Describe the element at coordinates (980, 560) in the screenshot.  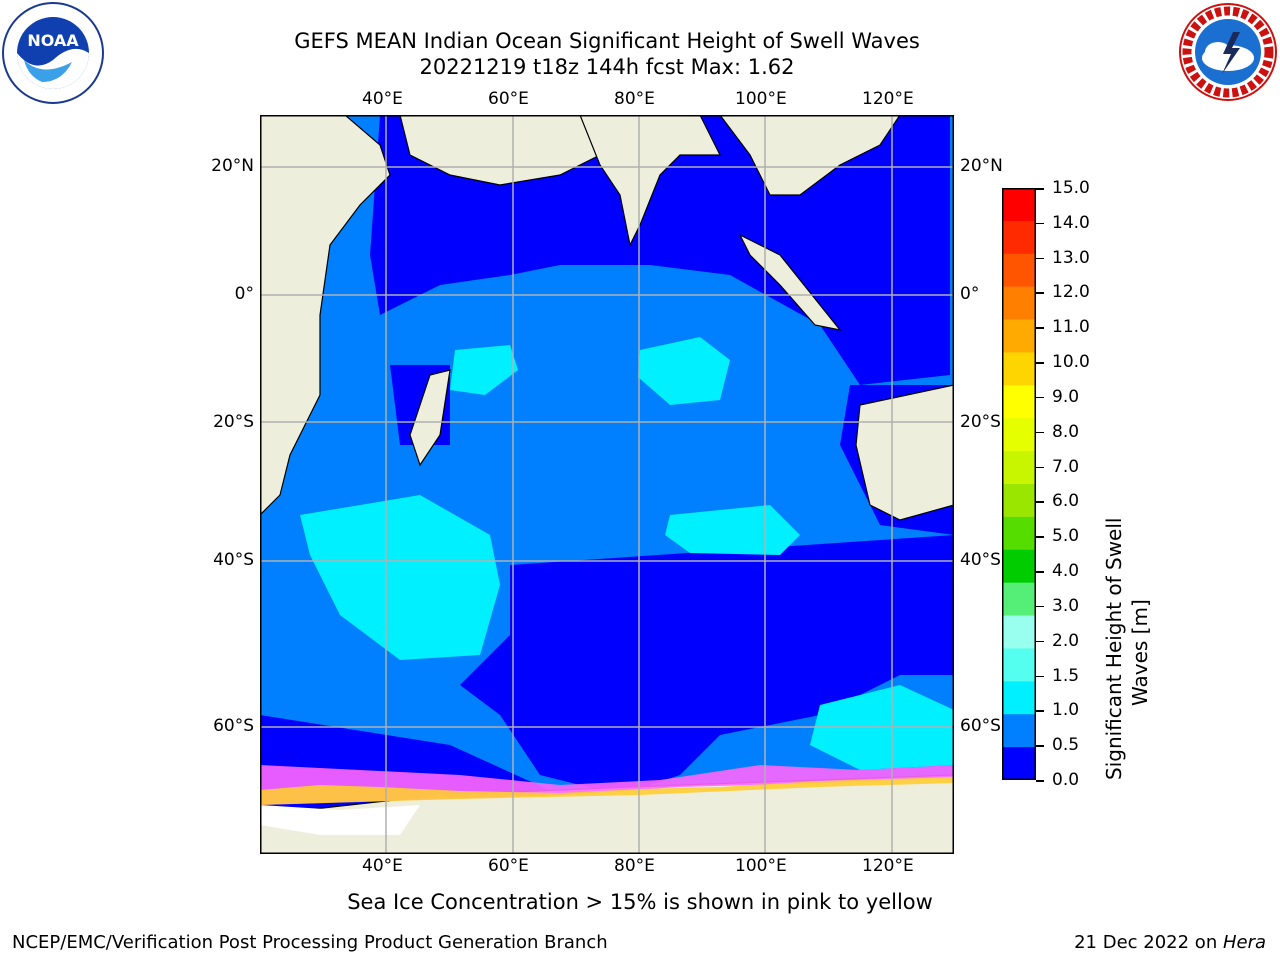
I see `lat-tick-right: 40°S` at that location.